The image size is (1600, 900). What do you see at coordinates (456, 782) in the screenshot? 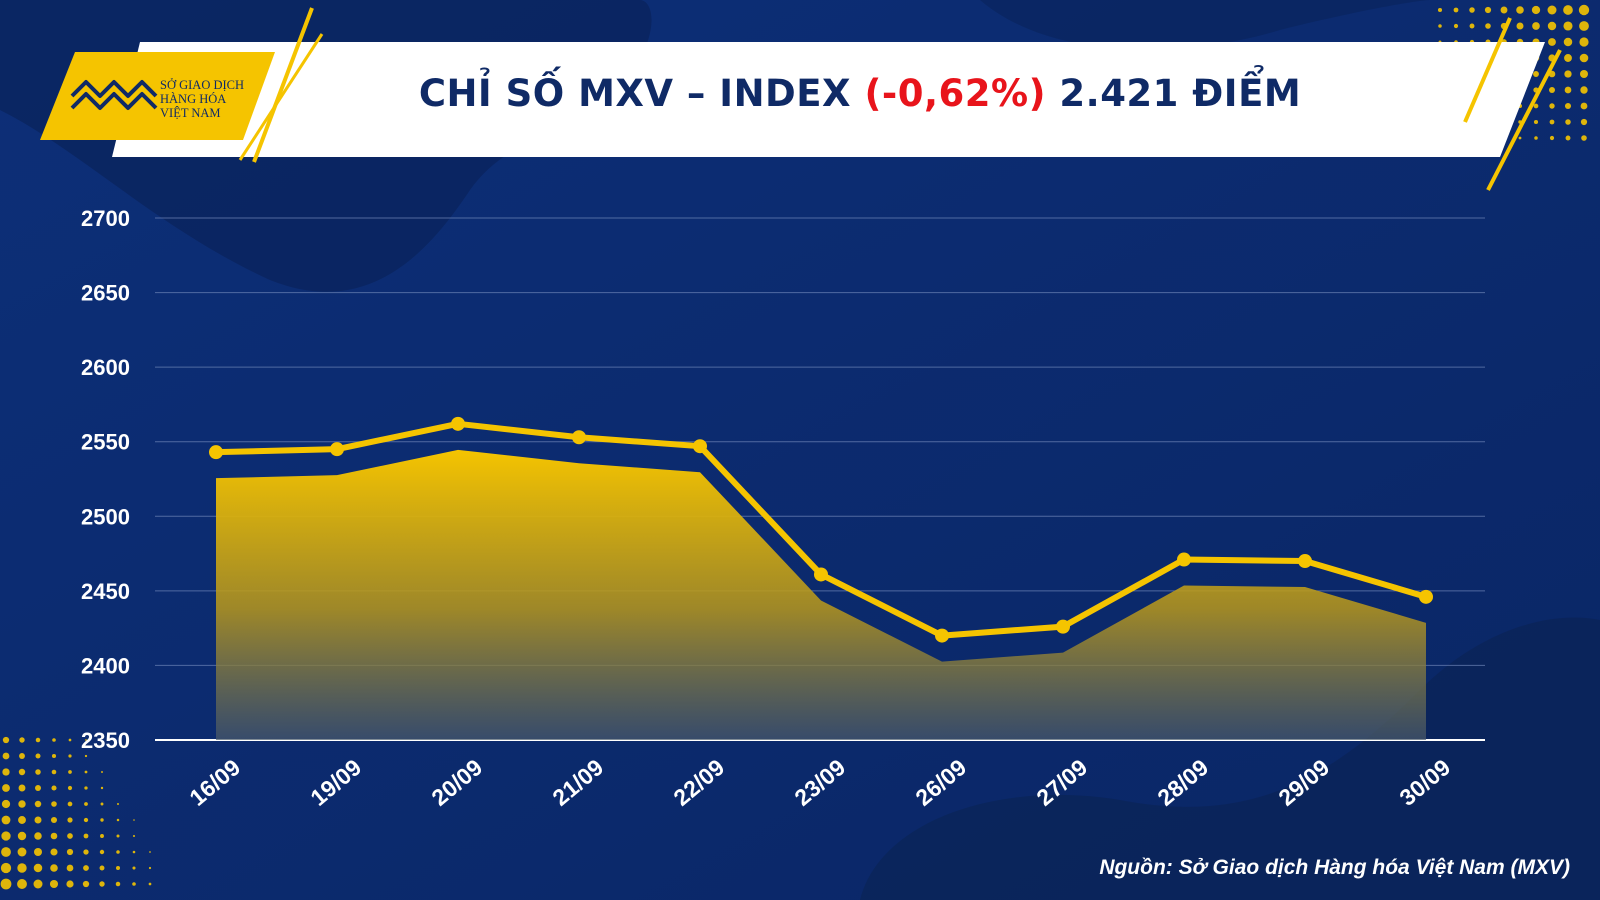
I see `x-tick-label: 20/09` at bounding box center [456, 782].